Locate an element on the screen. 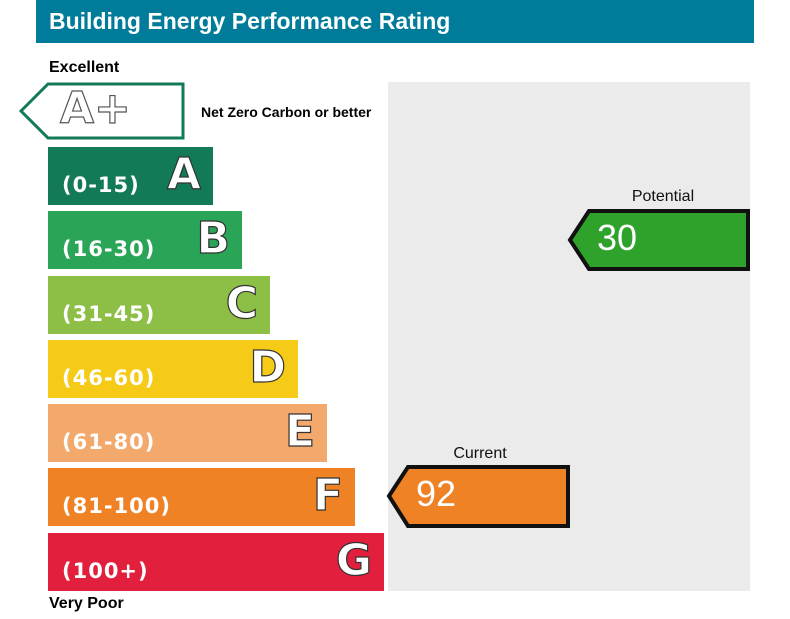 Image resolution: width=790 pixels, height=619 pixels. band-range: (100+) is located at coordinates (105, 571).